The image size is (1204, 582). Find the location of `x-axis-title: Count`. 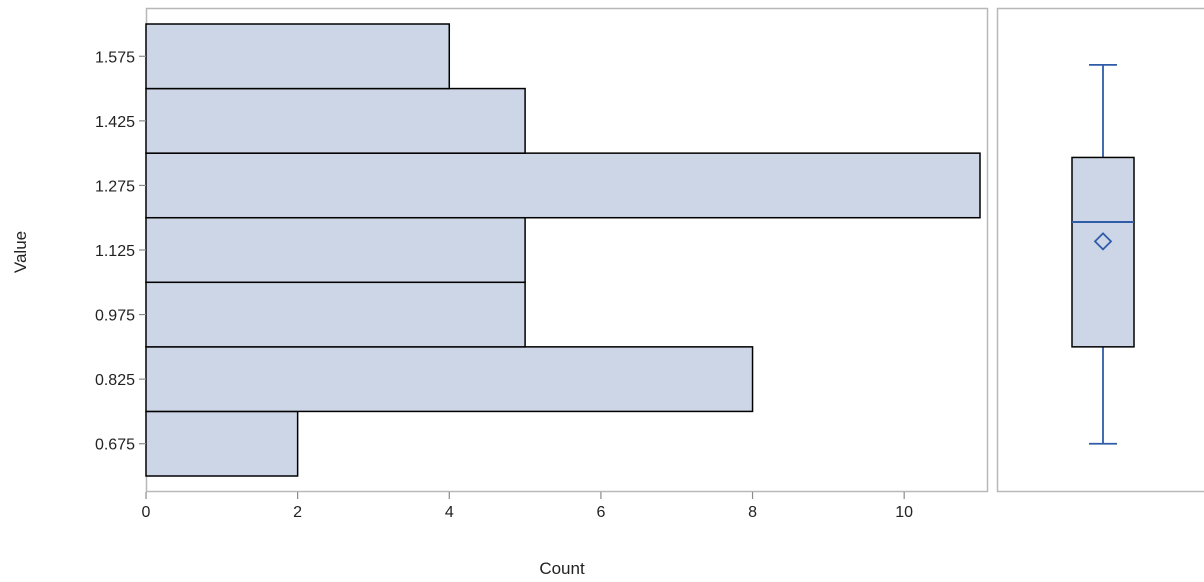

x-axis-title: Count is located at coordinates (562, 568).